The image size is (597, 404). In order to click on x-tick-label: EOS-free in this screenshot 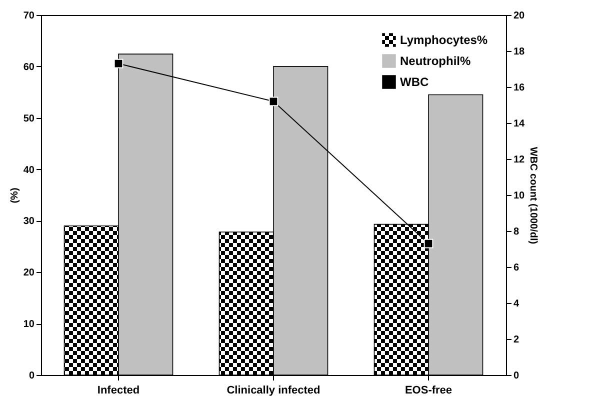, I will do `click(428, 390)`.